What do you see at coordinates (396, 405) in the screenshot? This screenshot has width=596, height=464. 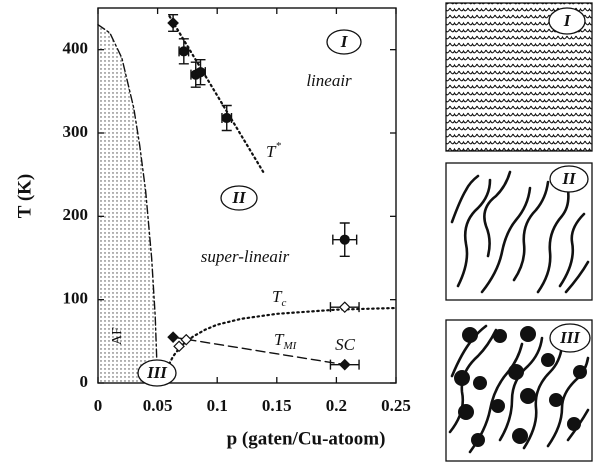 I see `x-tick-label: 0.25` at bounding box center [396, 405].